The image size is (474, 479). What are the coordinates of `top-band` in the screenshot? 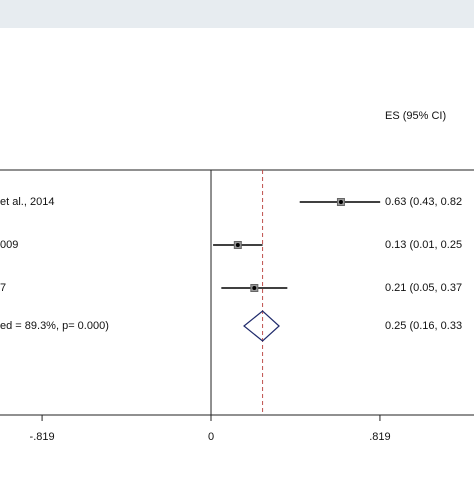 It's located at (237, 14).